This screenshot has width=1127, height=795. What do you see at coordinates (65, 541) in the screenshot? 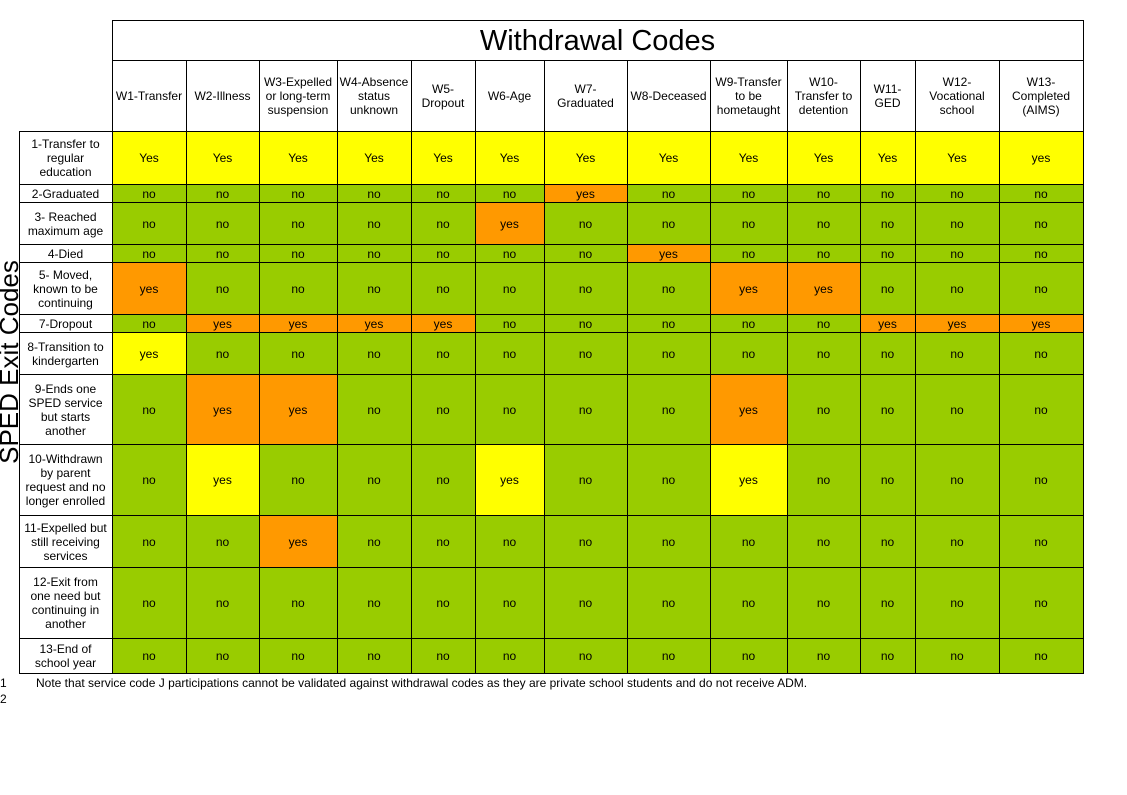
I see `row-header: 11-Expelled but still receiving services` at bounding box center [65, 541].